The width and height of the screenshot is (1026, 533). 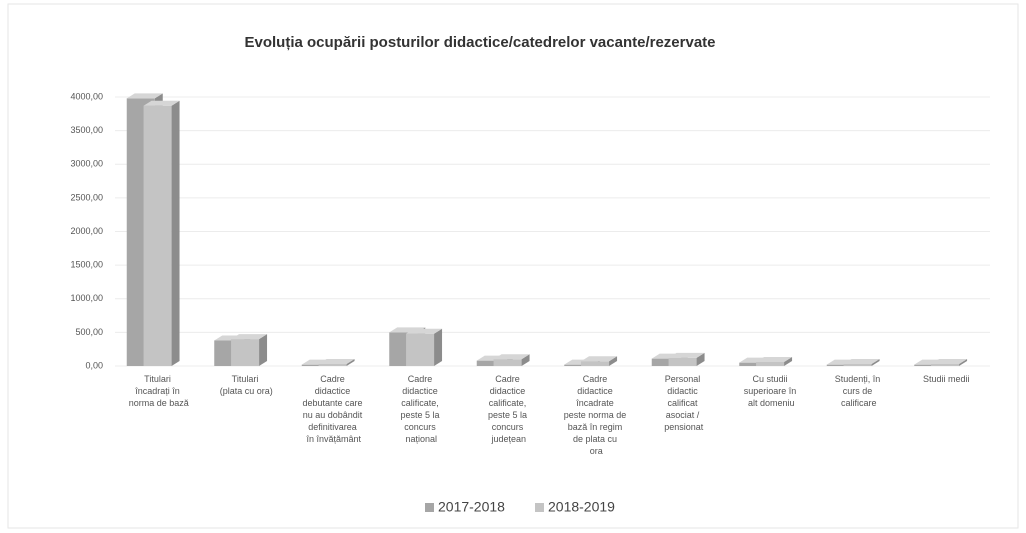 I want to click on y-tick-label: 3000,00, so click(x=86, y=164).